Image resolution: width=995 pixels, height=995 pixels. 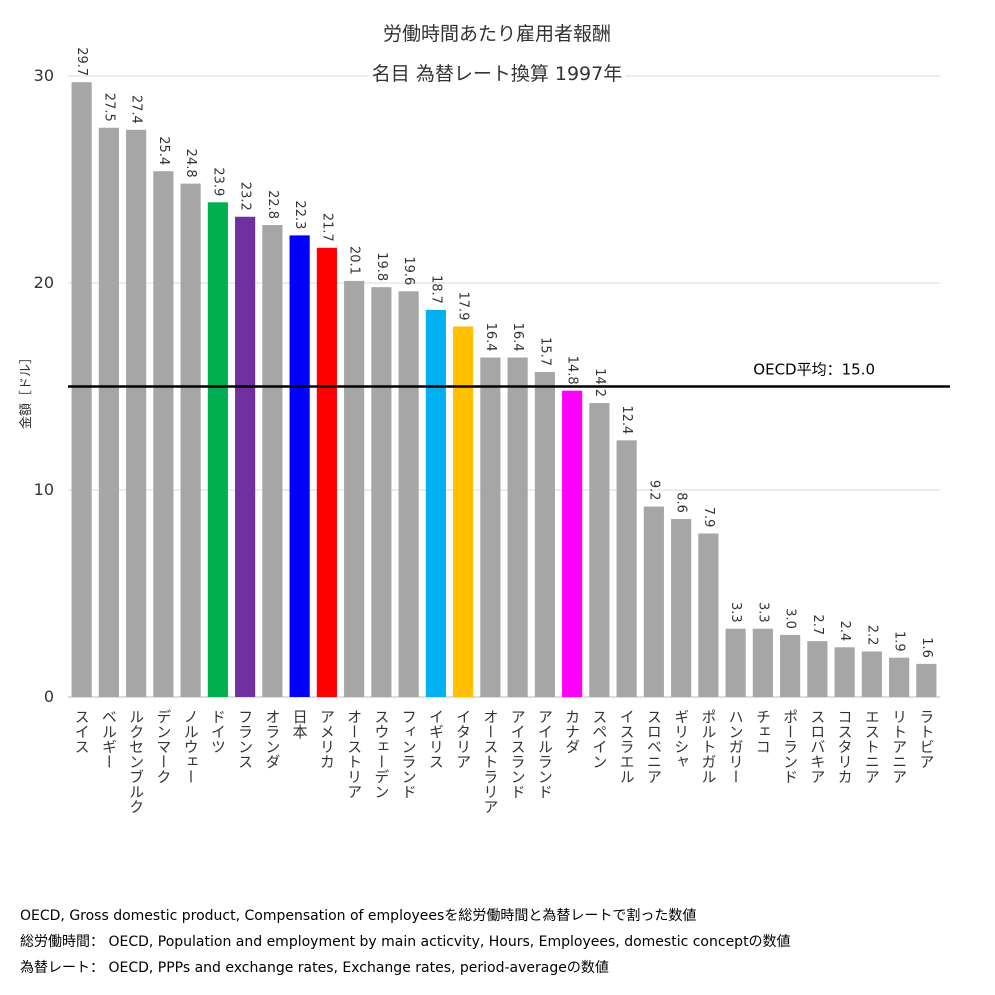 I want to click on y-tick-label: 20, so click(x=44, y=282).